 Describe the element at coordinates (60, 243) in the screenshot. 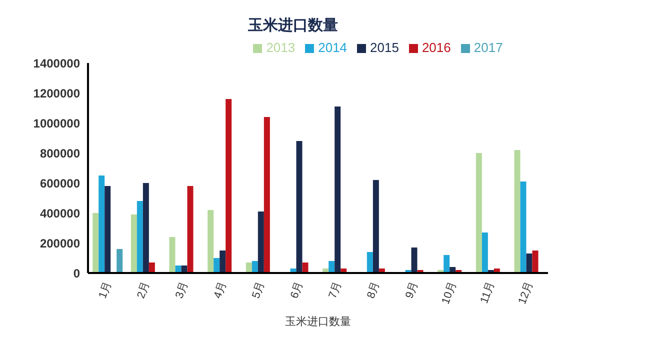

I see `y-tick-label: 200000` at that location.